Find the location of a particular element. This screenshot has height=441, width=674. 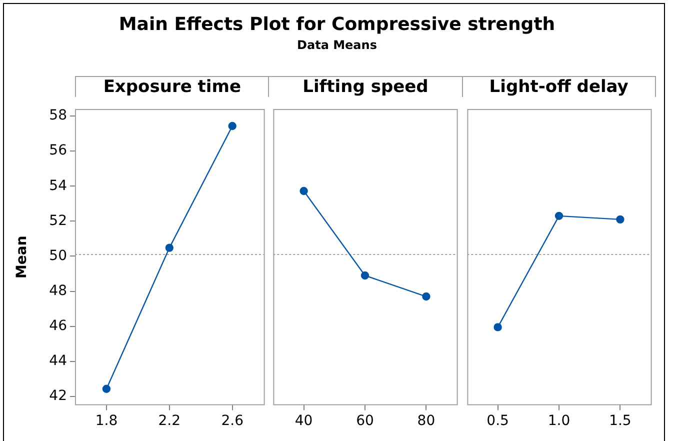

x-axis-title: Exposure time is located at coordinates (172, 86).